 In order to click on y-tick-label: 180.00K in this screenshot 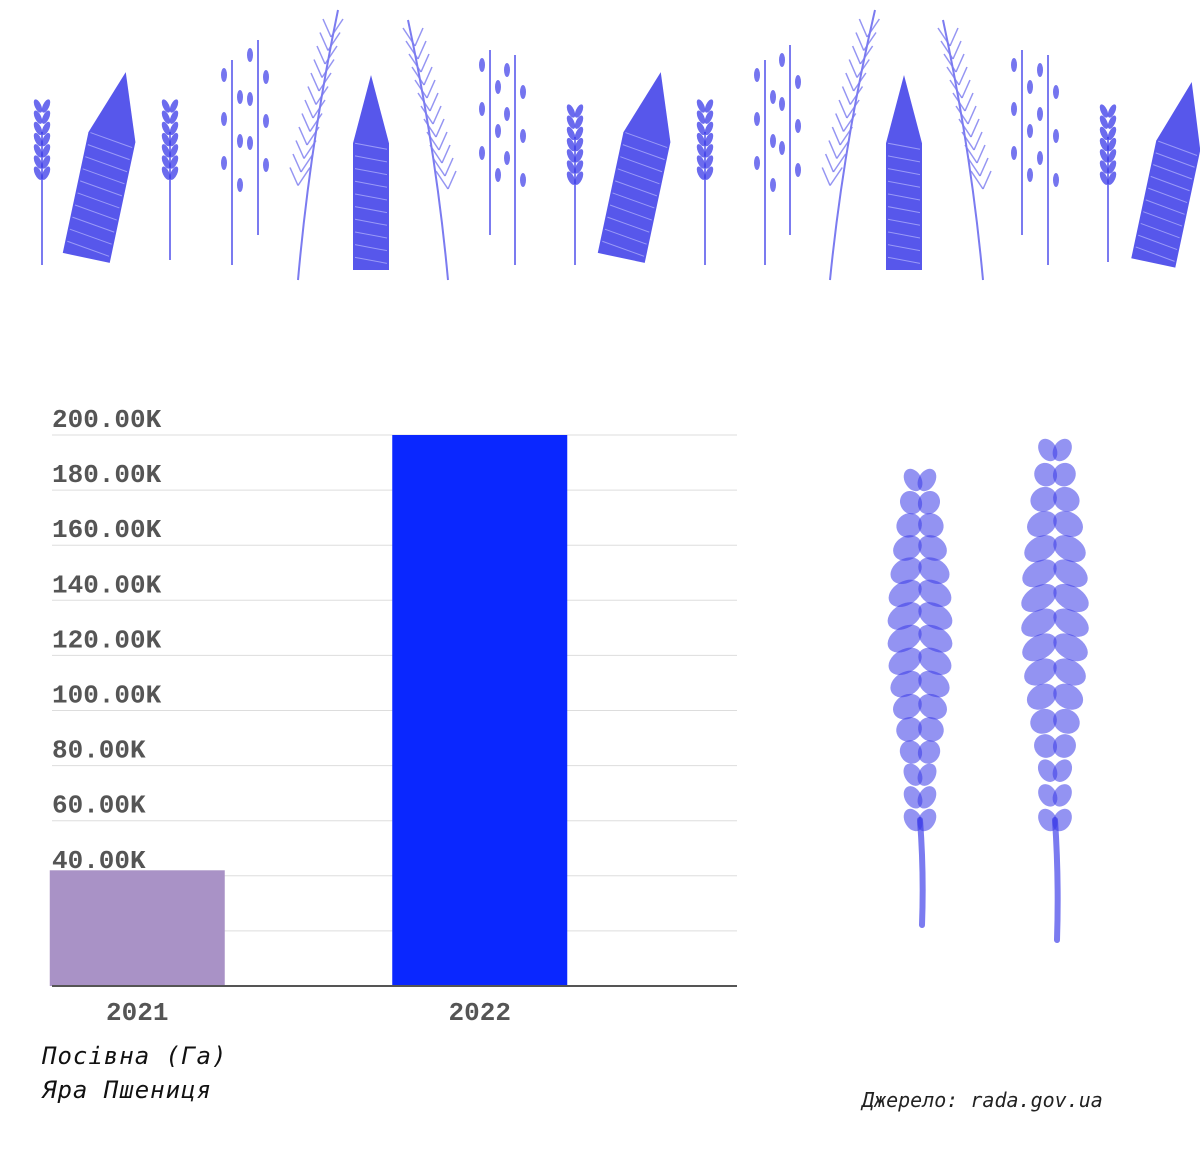, I will do `click(107, 475)`.